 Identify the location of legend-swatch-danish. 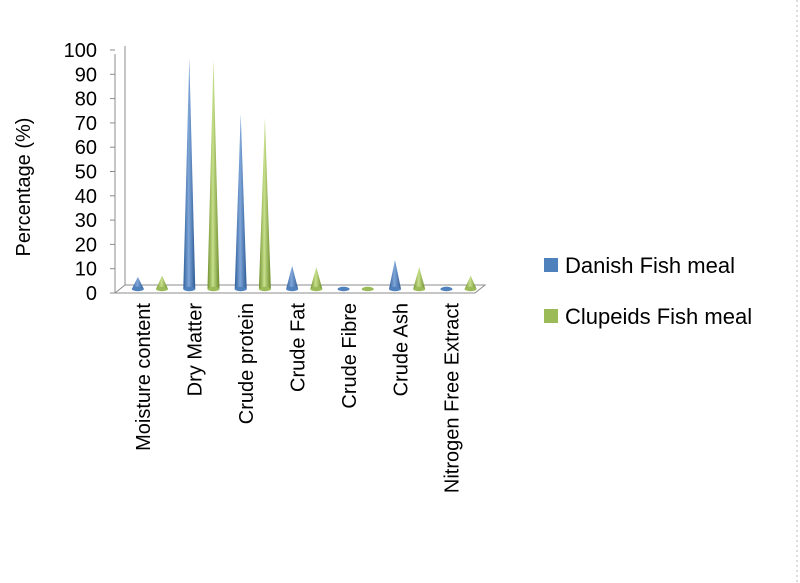
(551, 265).